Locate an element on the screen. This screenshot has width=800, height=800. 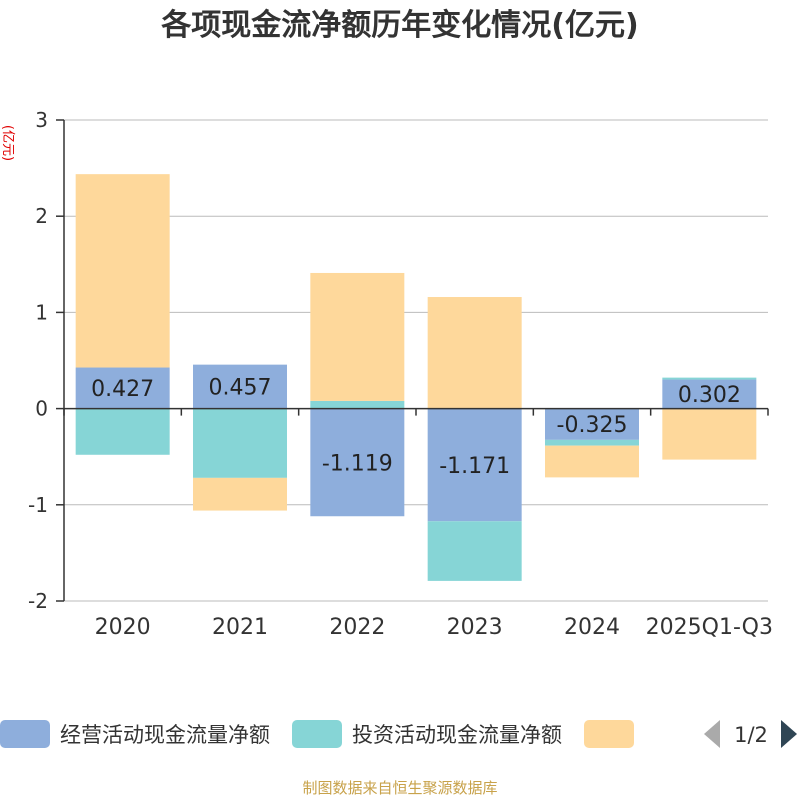
y-axis-label: (亿元) is located at coordinates (7, 143).